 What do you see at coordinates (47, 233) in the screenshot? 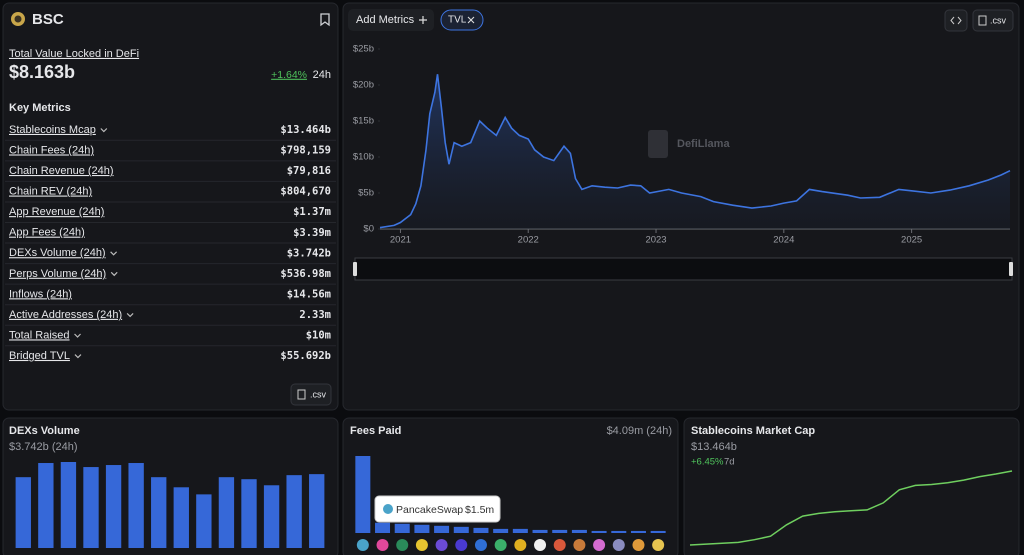
I see `metric-label: App Fees (24h)` at bounding box center [47, 233].